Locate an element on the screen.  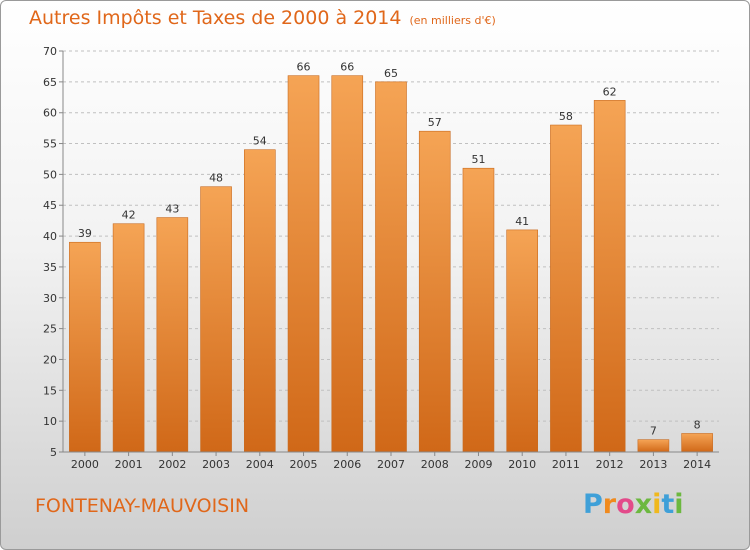
data-label: 48 is located at coordinates (216, 178).